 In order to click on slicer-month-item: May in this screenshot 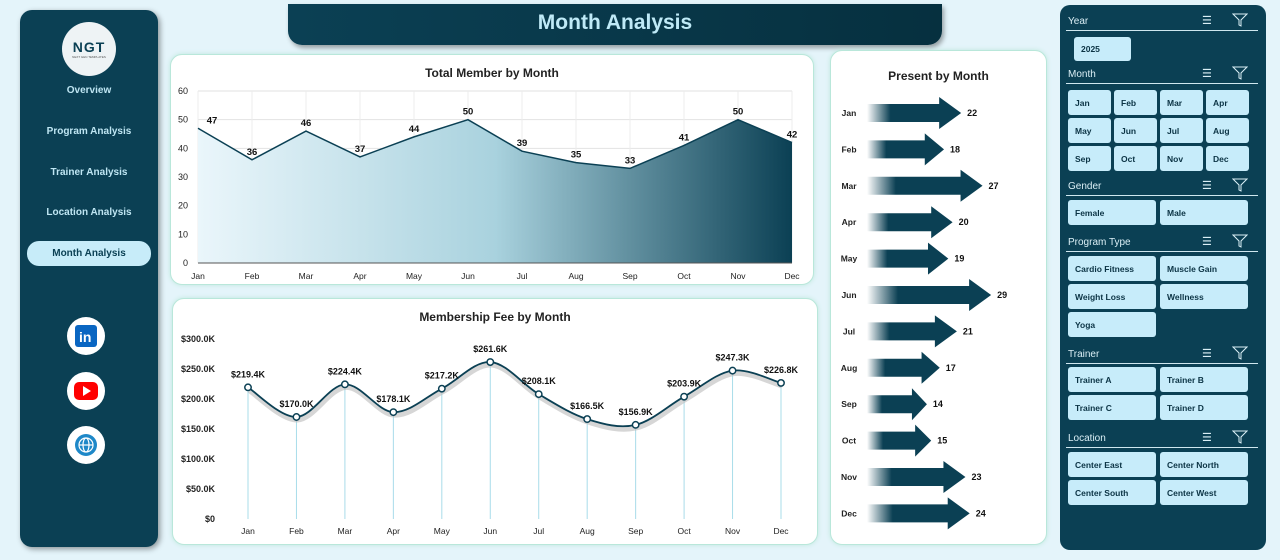, I will do `click(1089, 130)`.